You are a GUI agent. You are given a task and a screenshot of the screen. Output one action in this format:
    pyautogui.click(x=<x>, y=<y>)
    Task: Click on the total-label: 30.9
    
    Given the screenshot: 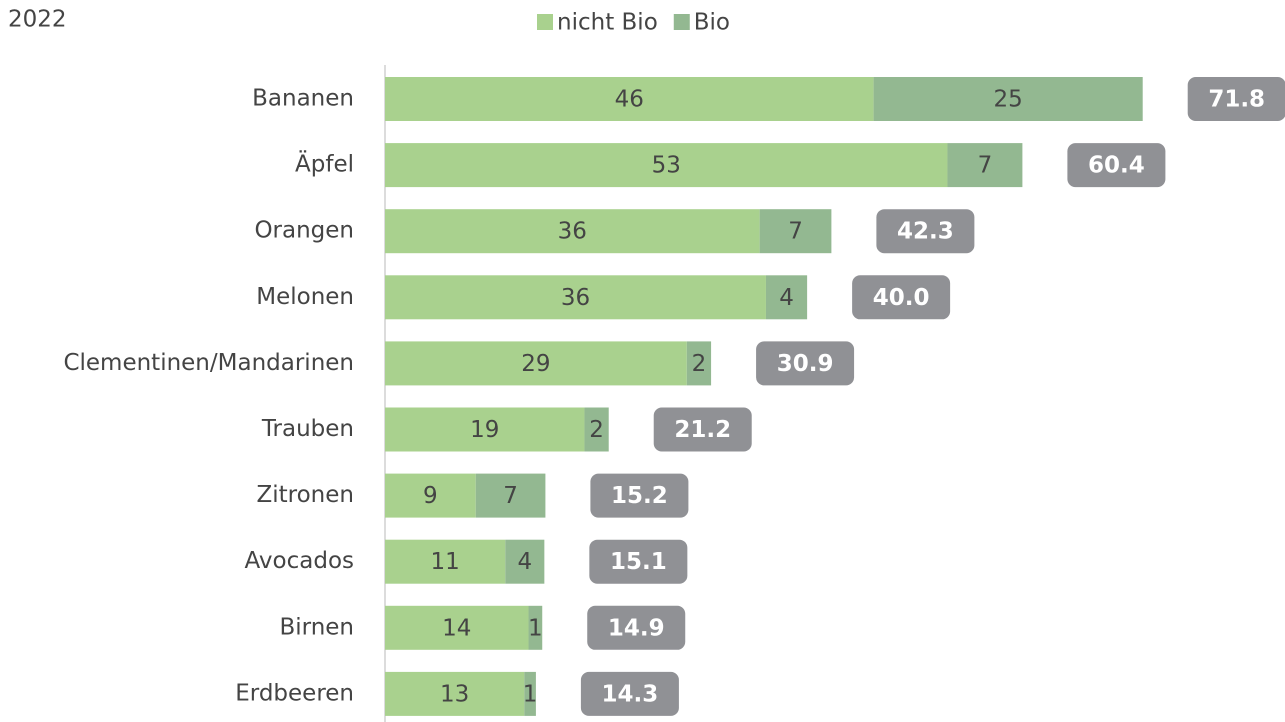 What is the action you would take?
    pyautogui.click(x=805, y=364)
    